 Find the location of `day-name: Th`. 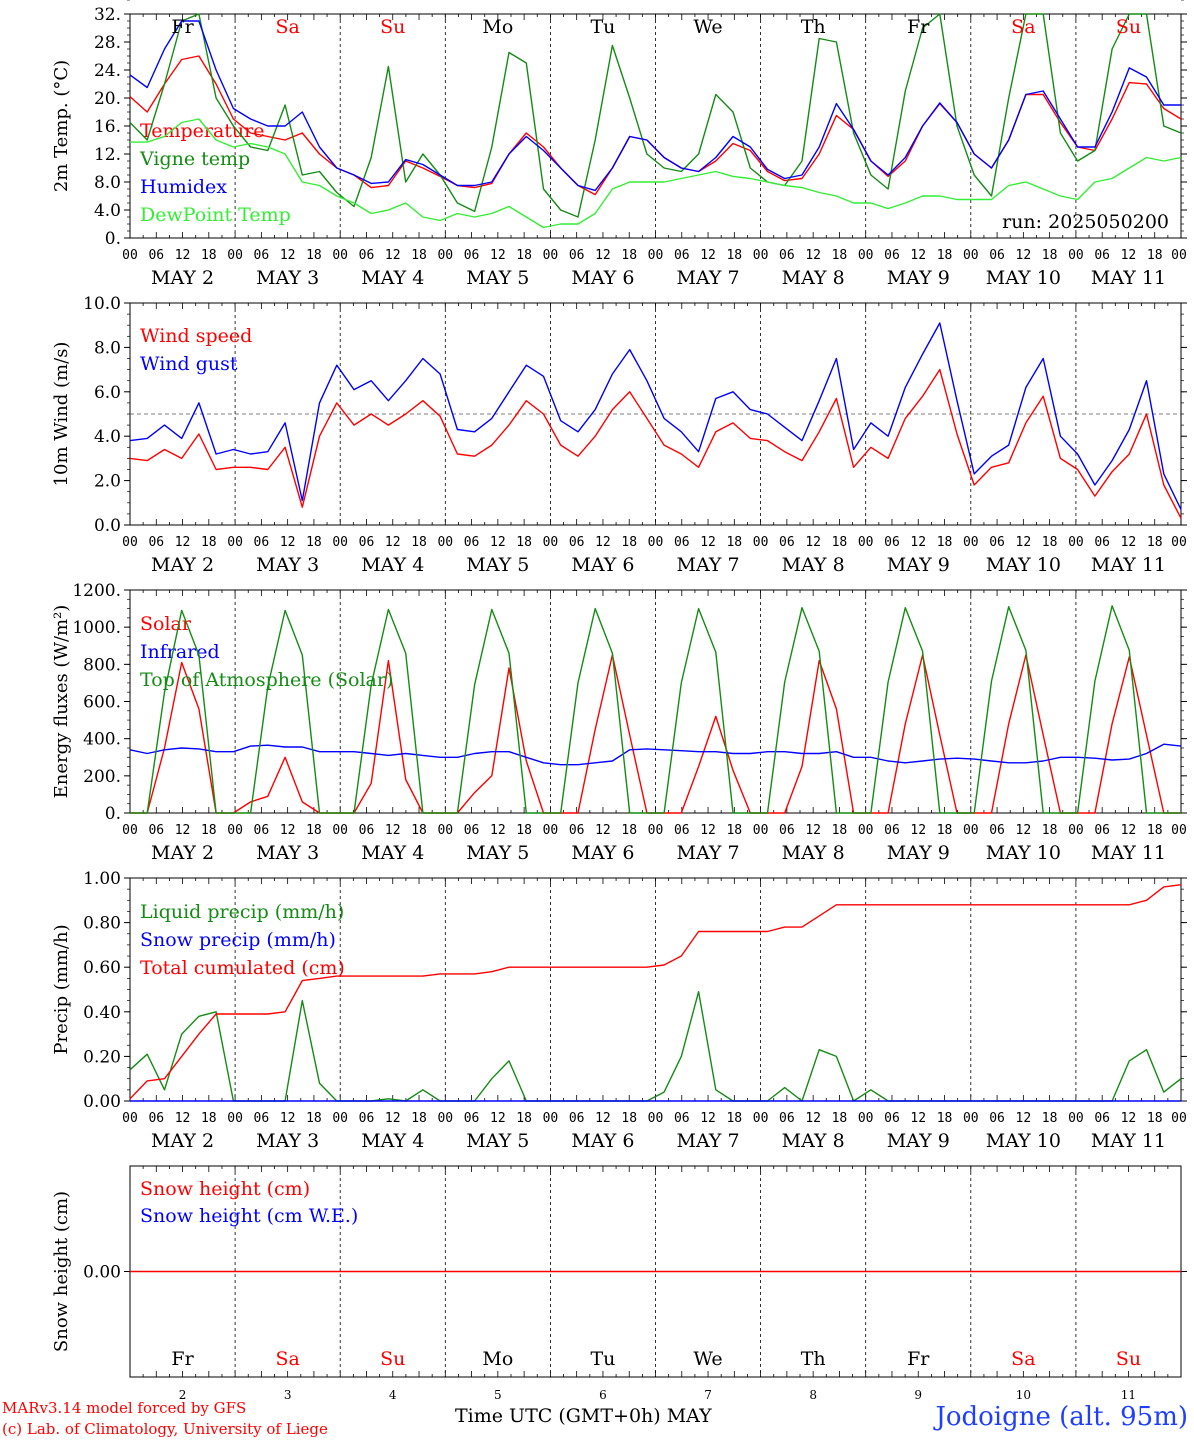

day-name: Th is located at coordinates (813, 27).